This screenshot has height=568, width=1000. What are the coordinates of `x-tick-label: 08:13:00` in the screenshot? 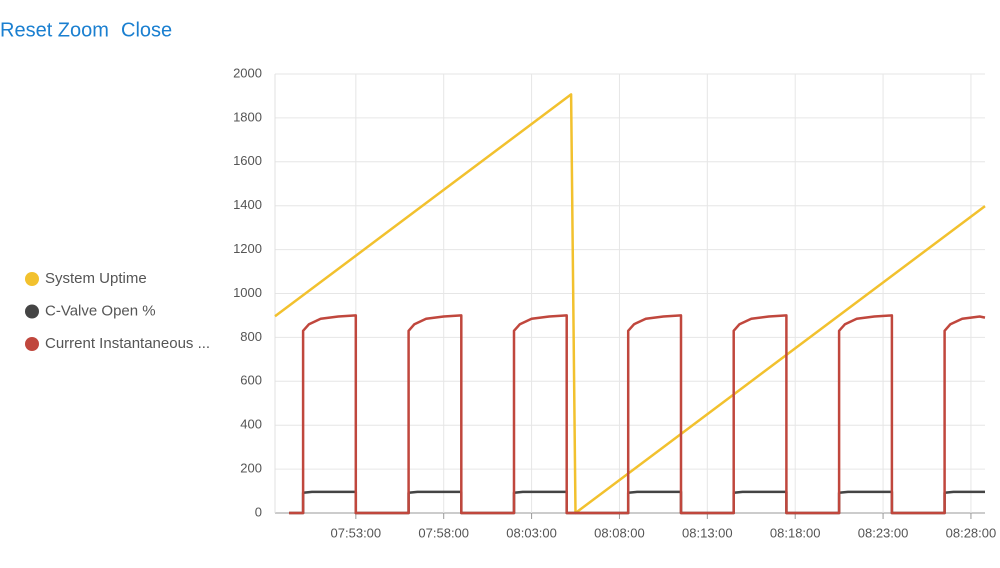 It's located at (707, 532).